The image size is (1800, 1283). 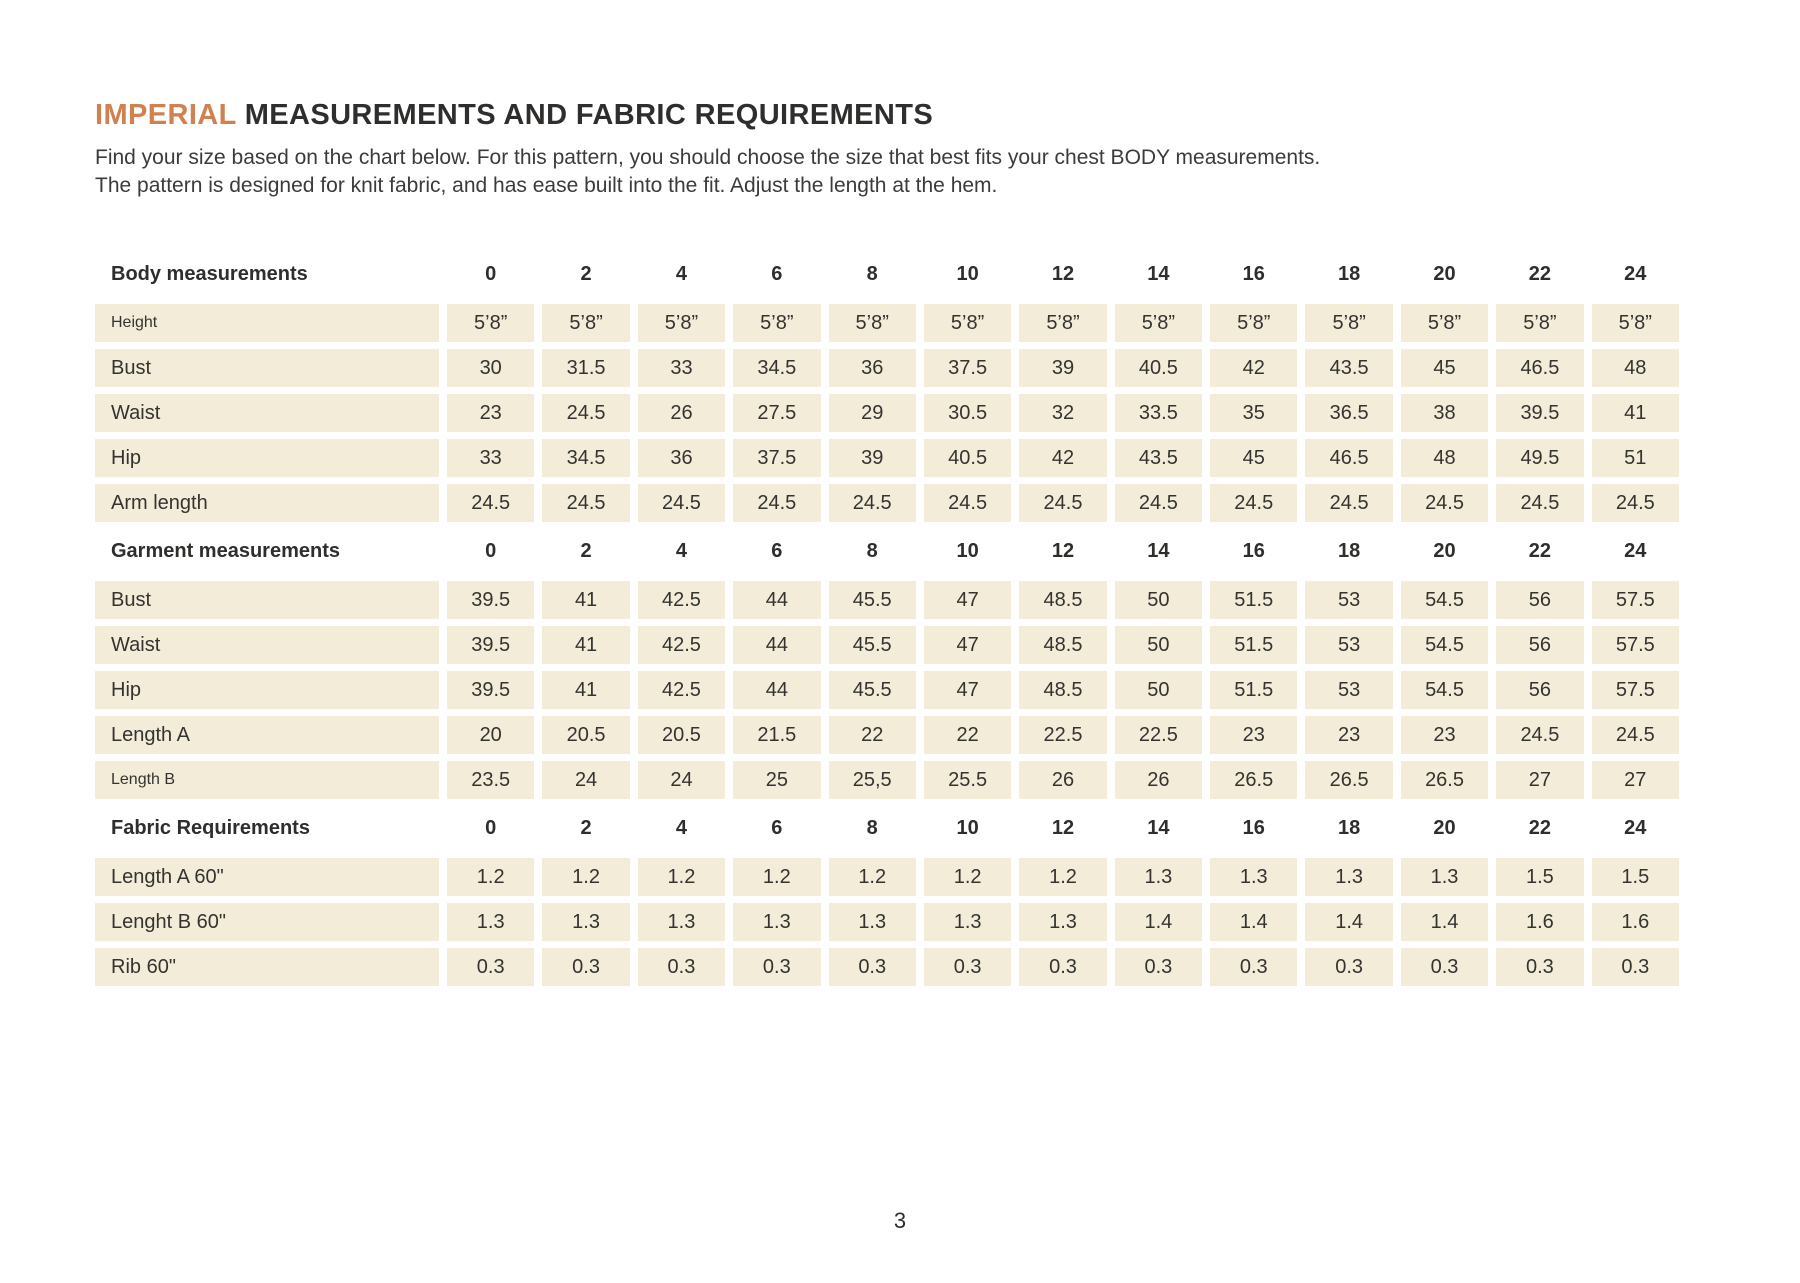 What do you see at coordinates (1444, 600) in the screenshot?
I see `cell-value: 54.5` at bounding box center [1444, 600].